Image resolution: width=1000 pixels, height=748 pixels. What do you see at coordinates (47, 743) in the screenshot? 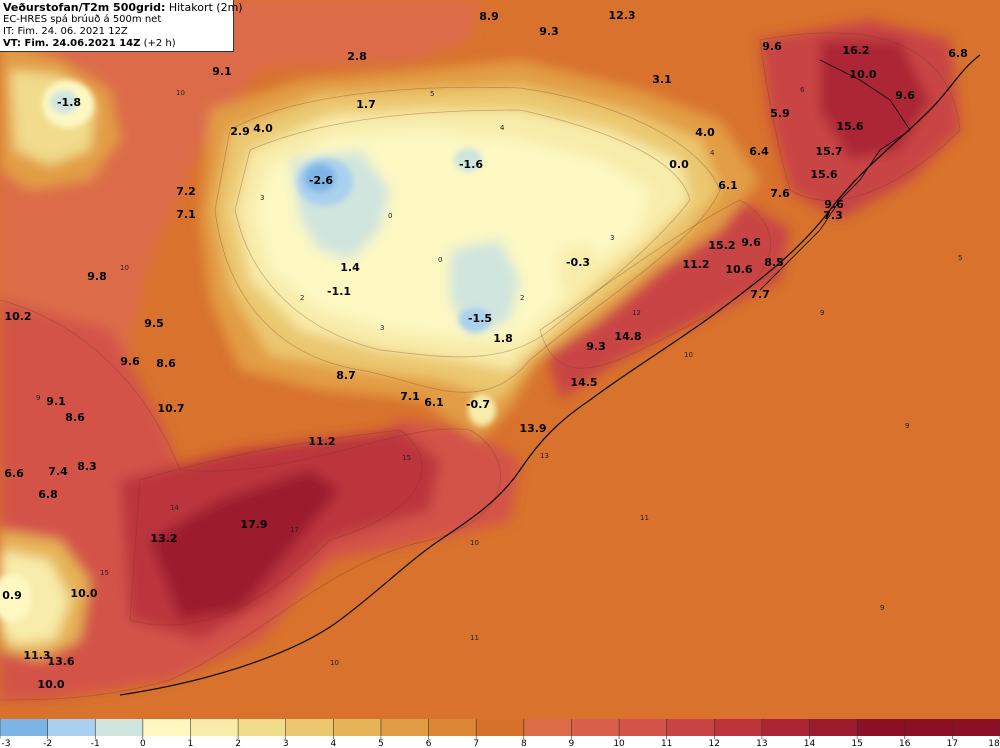
I see `legend-tick-label: -2` at bounding box center [47, 743].